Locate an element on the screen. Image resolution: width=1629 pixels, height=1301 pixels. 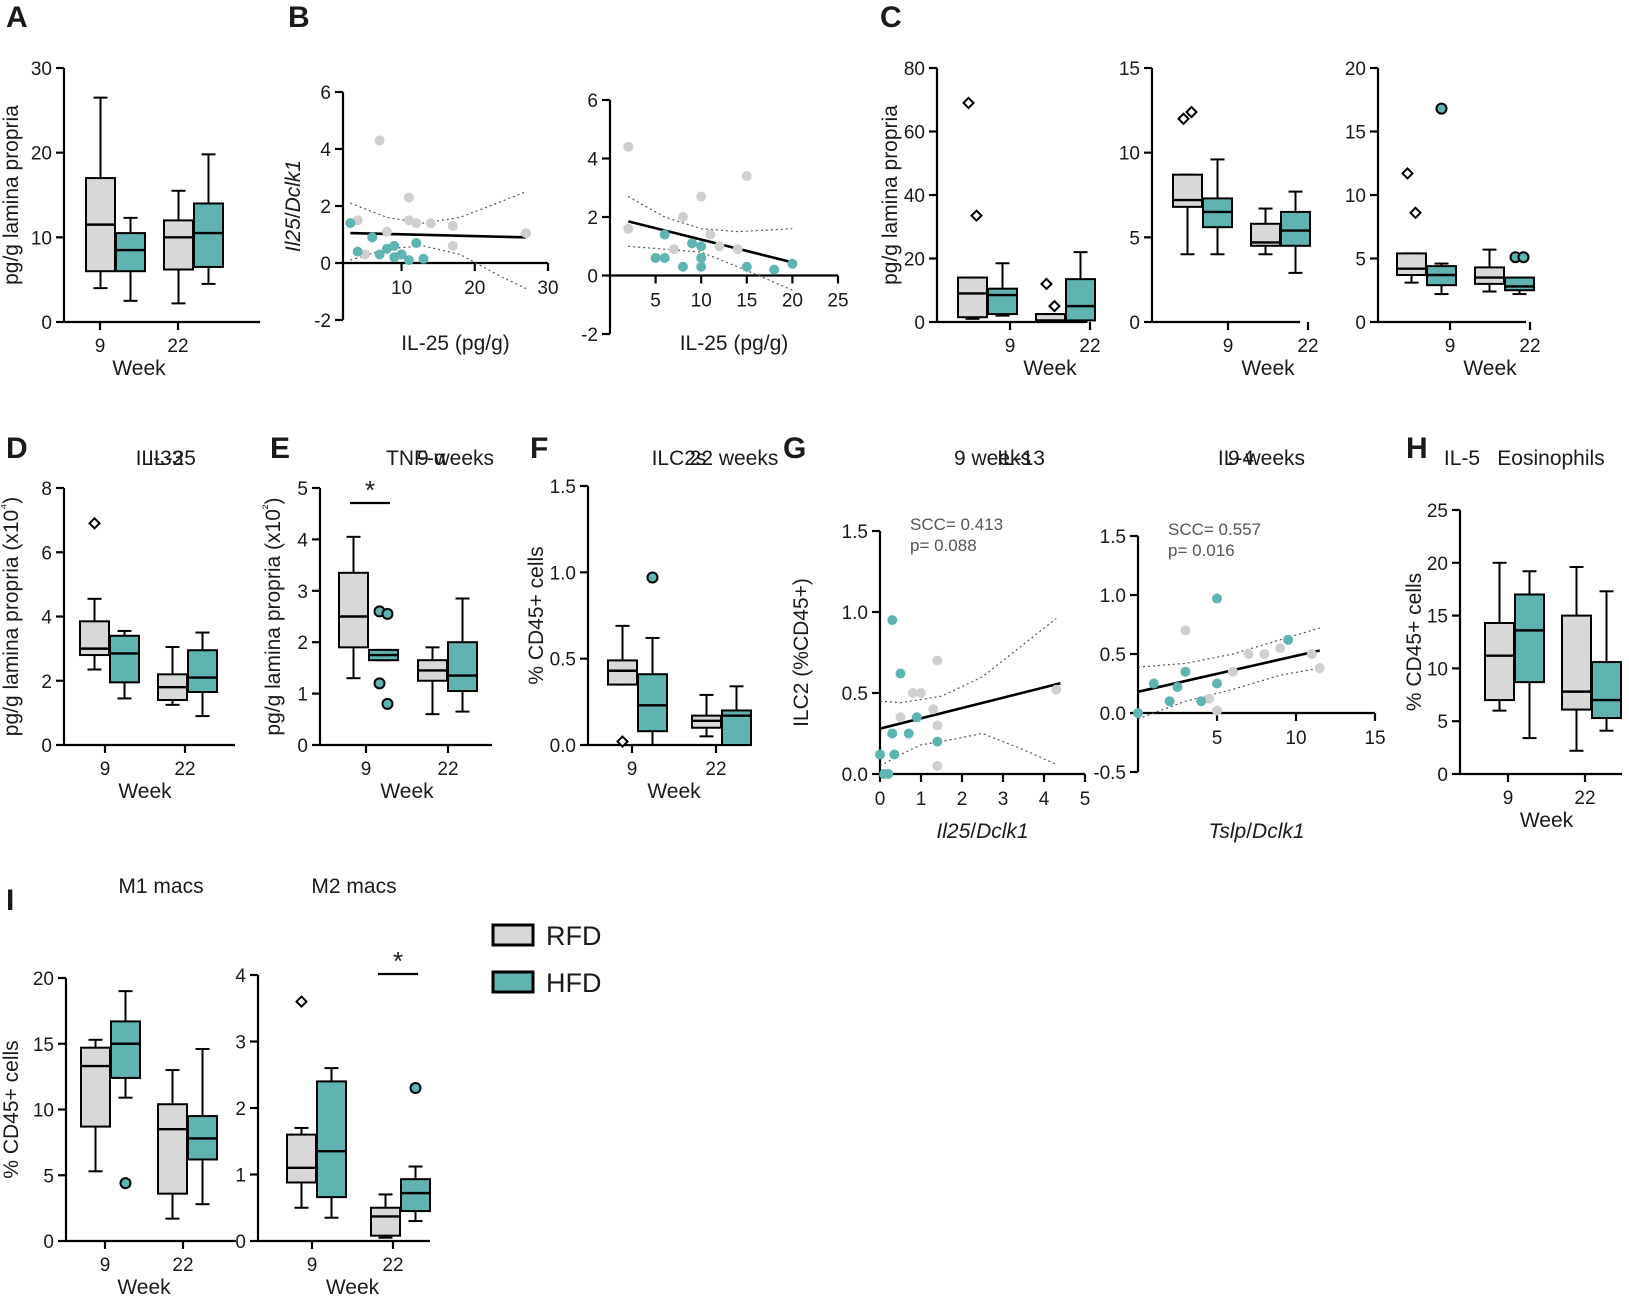
panel-label-h: H is located at coordinates (1417, 448).